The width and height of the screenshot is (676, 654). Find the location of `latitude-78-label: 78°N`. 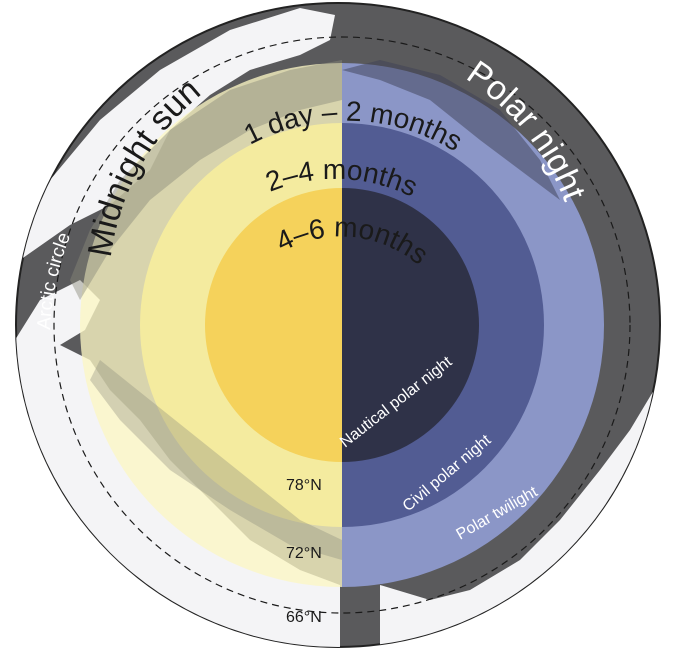

latitude-78-label: 78°N is located at coordinates (304, 485).